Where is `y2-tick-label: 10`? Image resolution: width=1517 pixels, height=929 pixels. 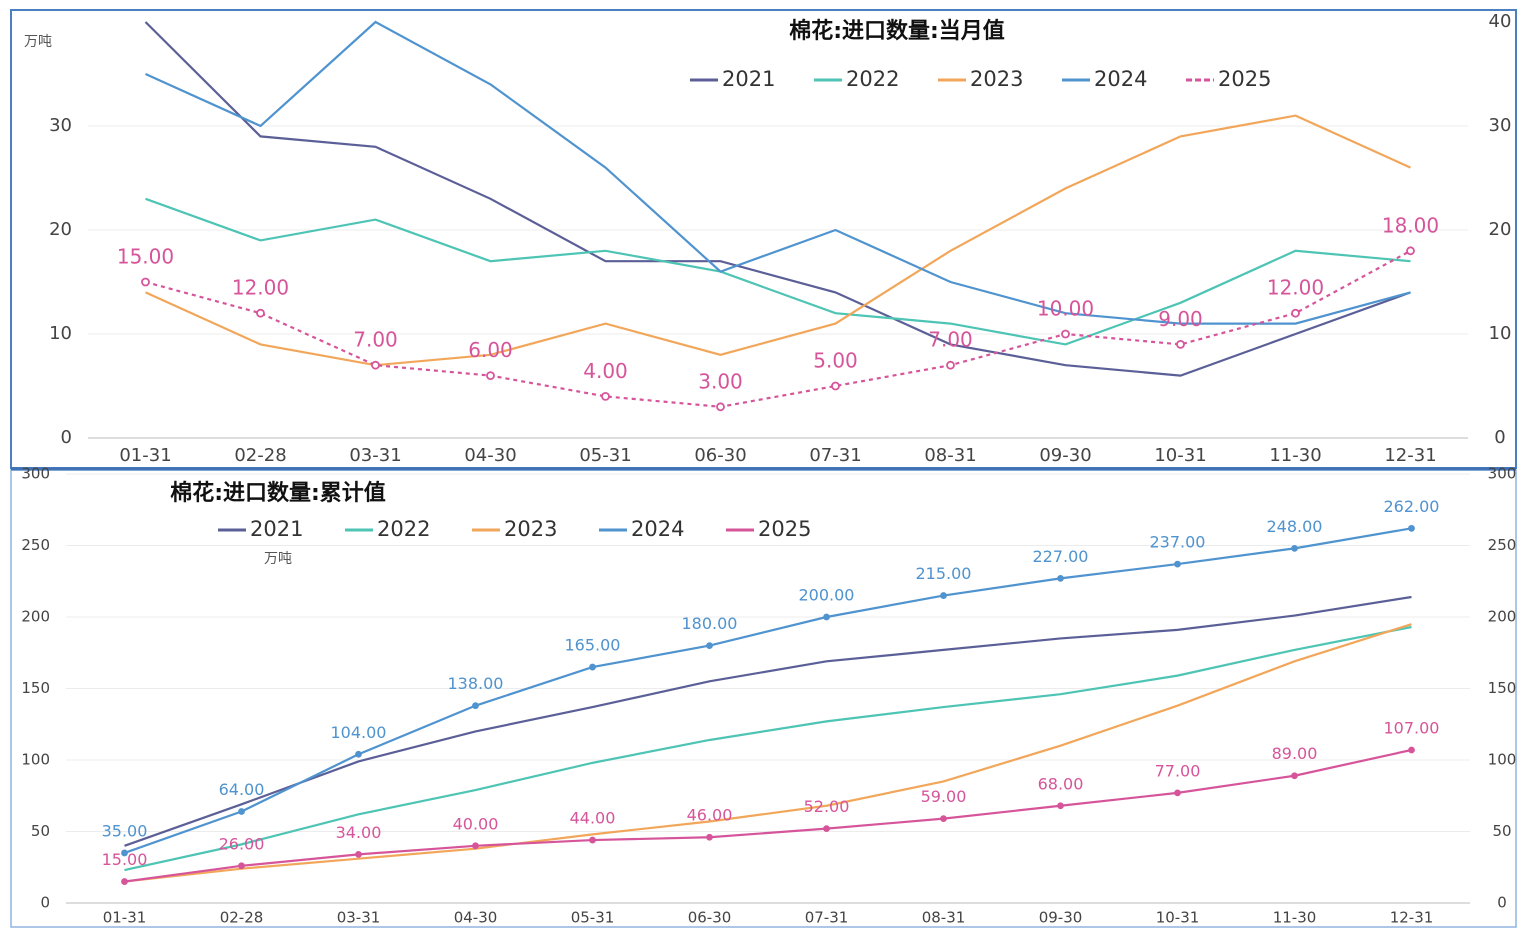 y2-tick-label: 10 is located at coordinates (1500, 333).